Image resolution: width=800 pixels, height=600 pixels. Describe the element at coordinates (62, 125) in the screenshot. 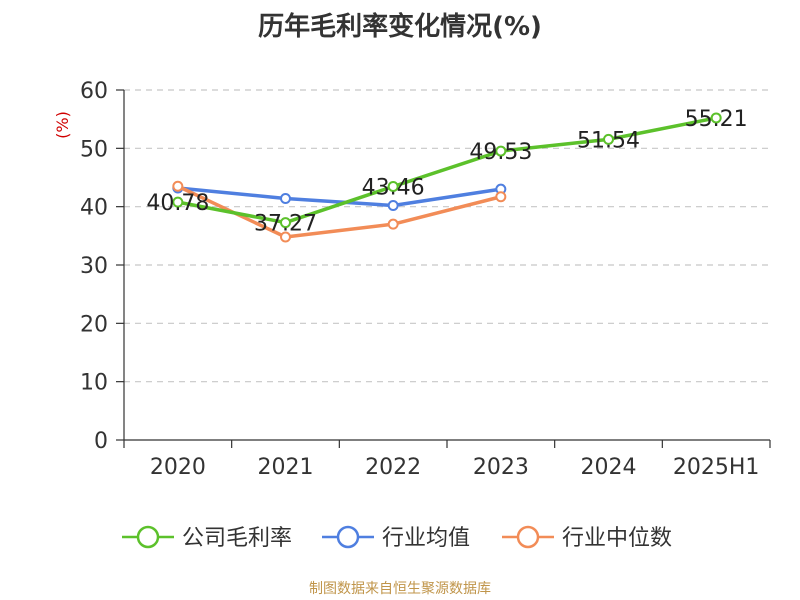

I see `y-axis-unit-label: (%)` at that location.